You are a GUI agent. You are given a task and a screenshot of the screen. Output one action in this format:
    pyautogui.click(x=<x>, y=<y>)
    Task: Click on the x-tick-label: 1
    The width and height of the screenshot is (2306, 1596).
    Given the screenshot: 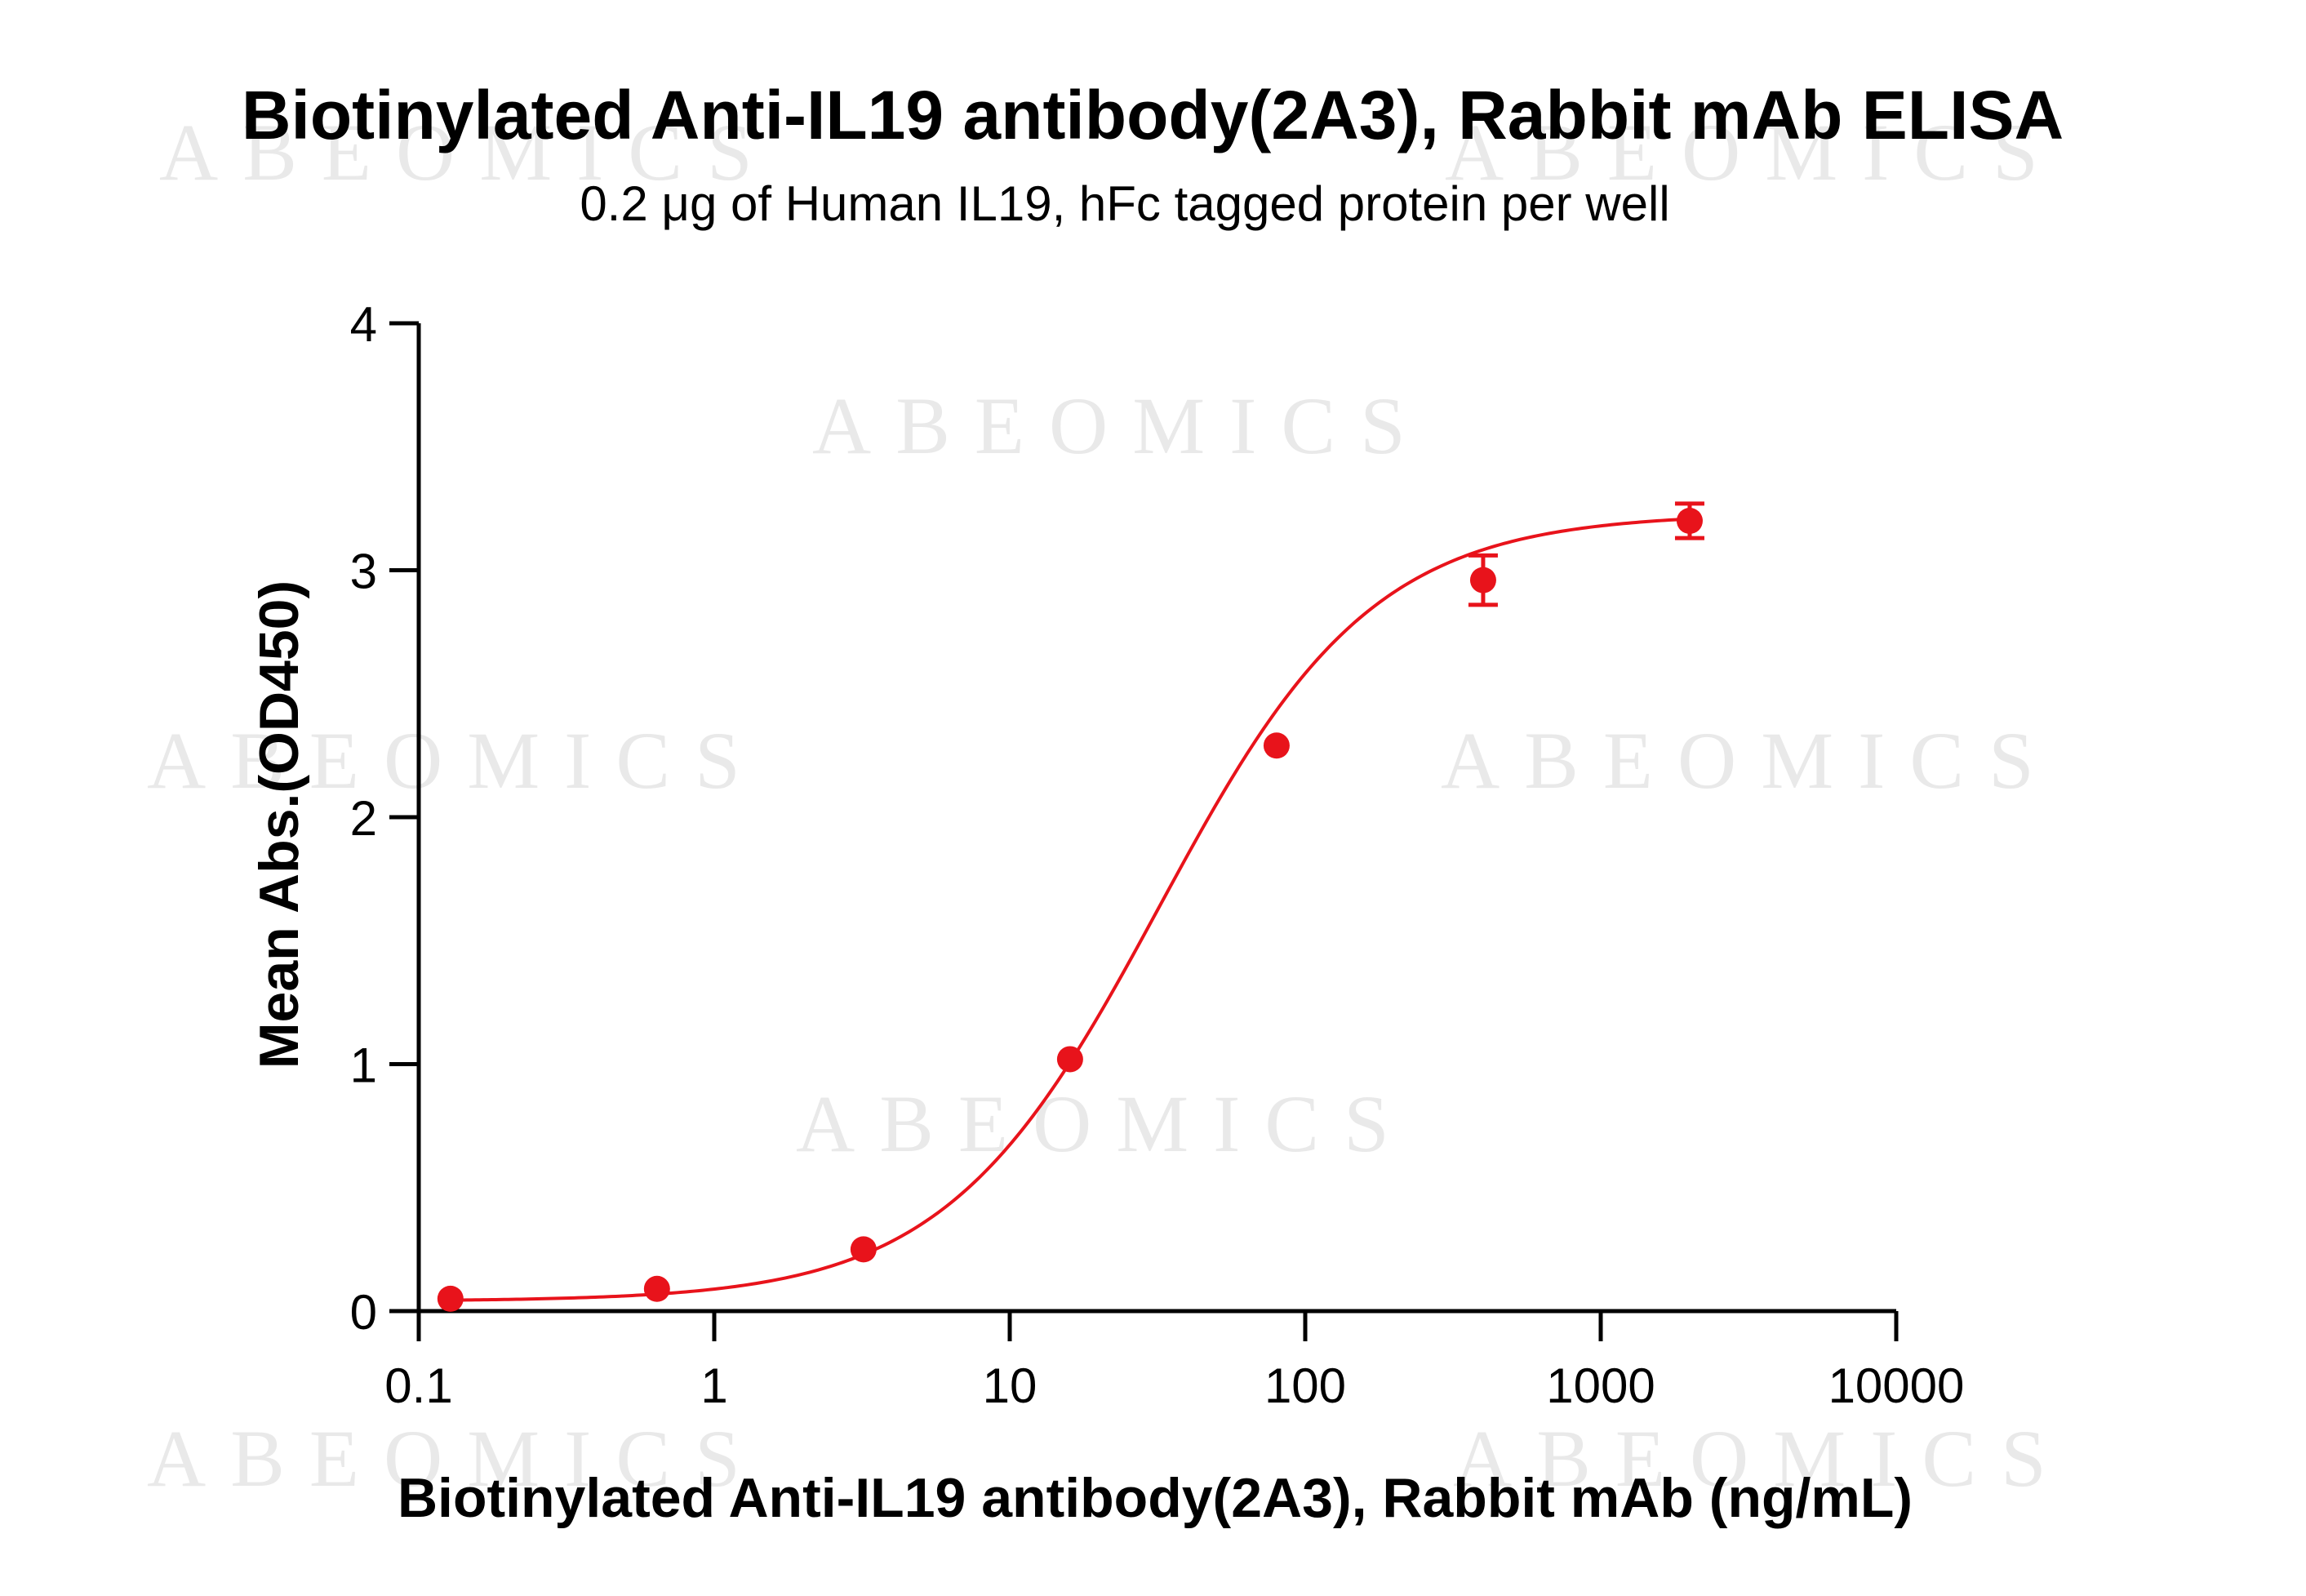 What is the action you would take?
    pyautogui.click(x=713, y=1385)
    